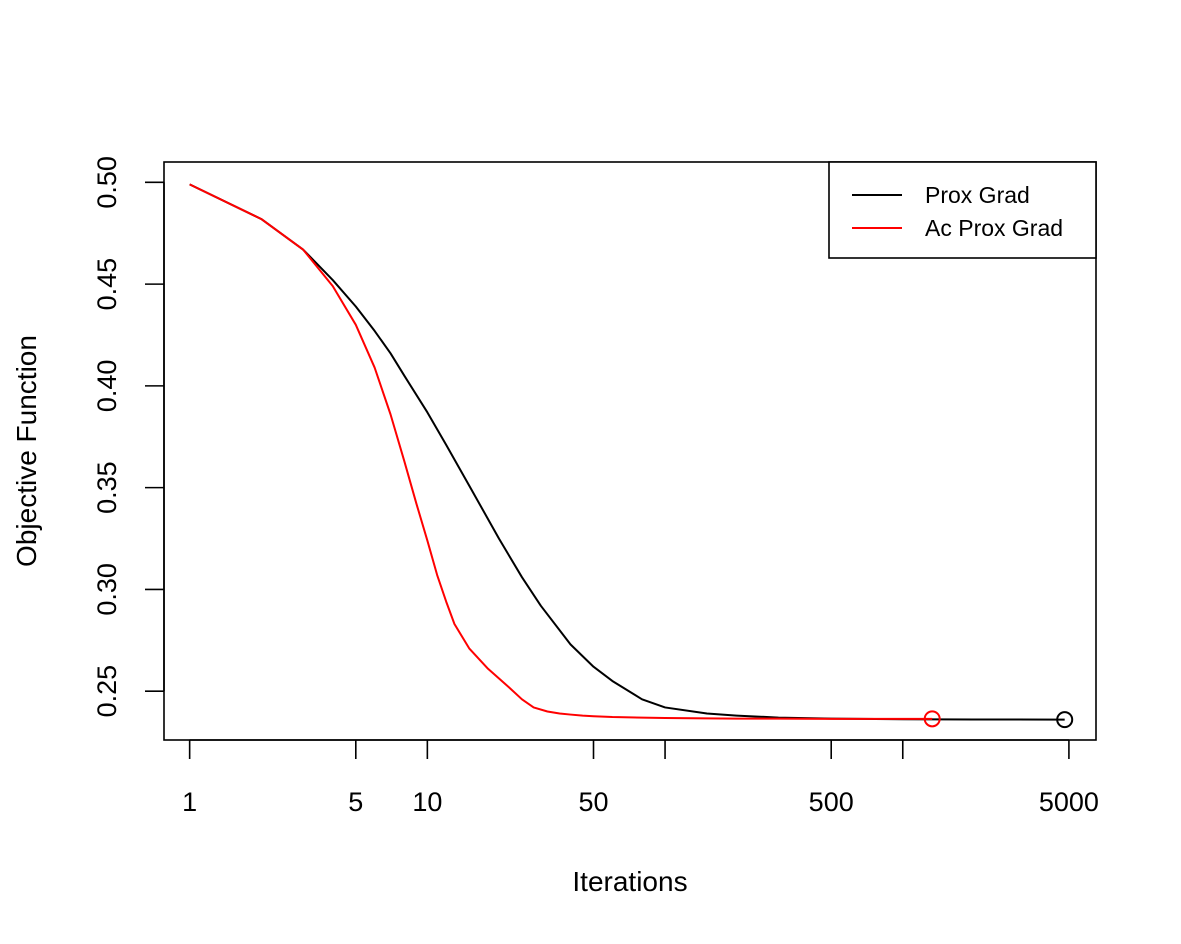 The height and width of the screenshot is (944, 1181). I want to click on y-tick-label-0-40: 0.40, so click(107, 386).